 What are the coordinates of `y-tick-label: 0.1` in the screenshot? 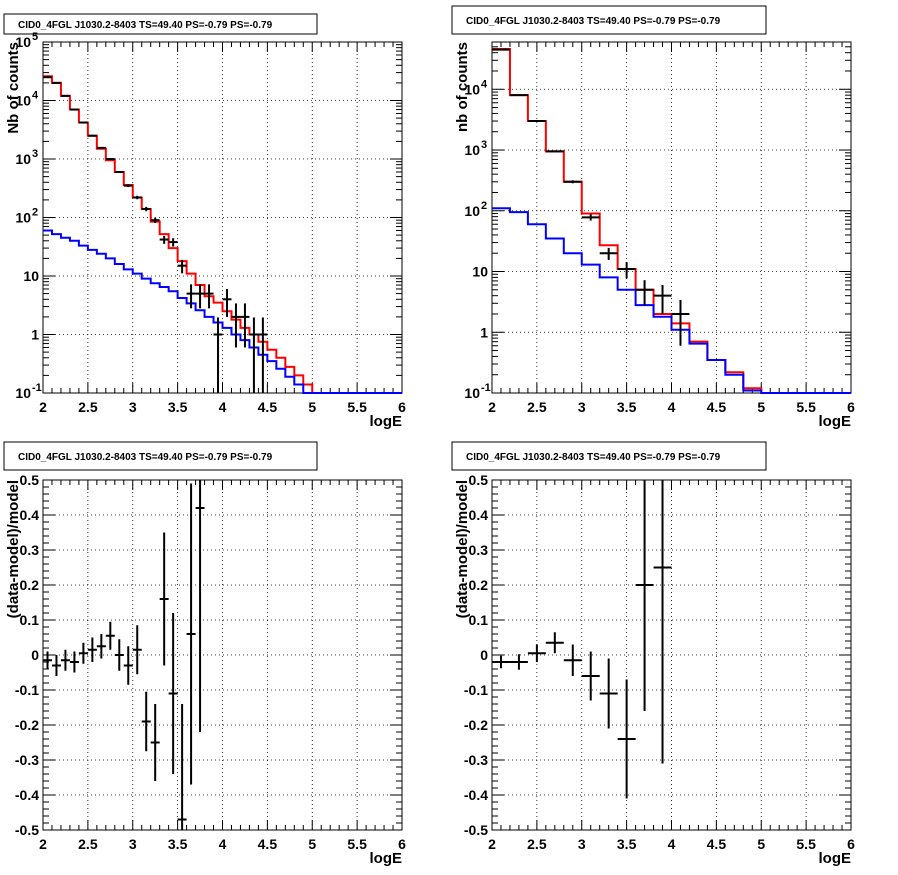 It's located at (479, 620).